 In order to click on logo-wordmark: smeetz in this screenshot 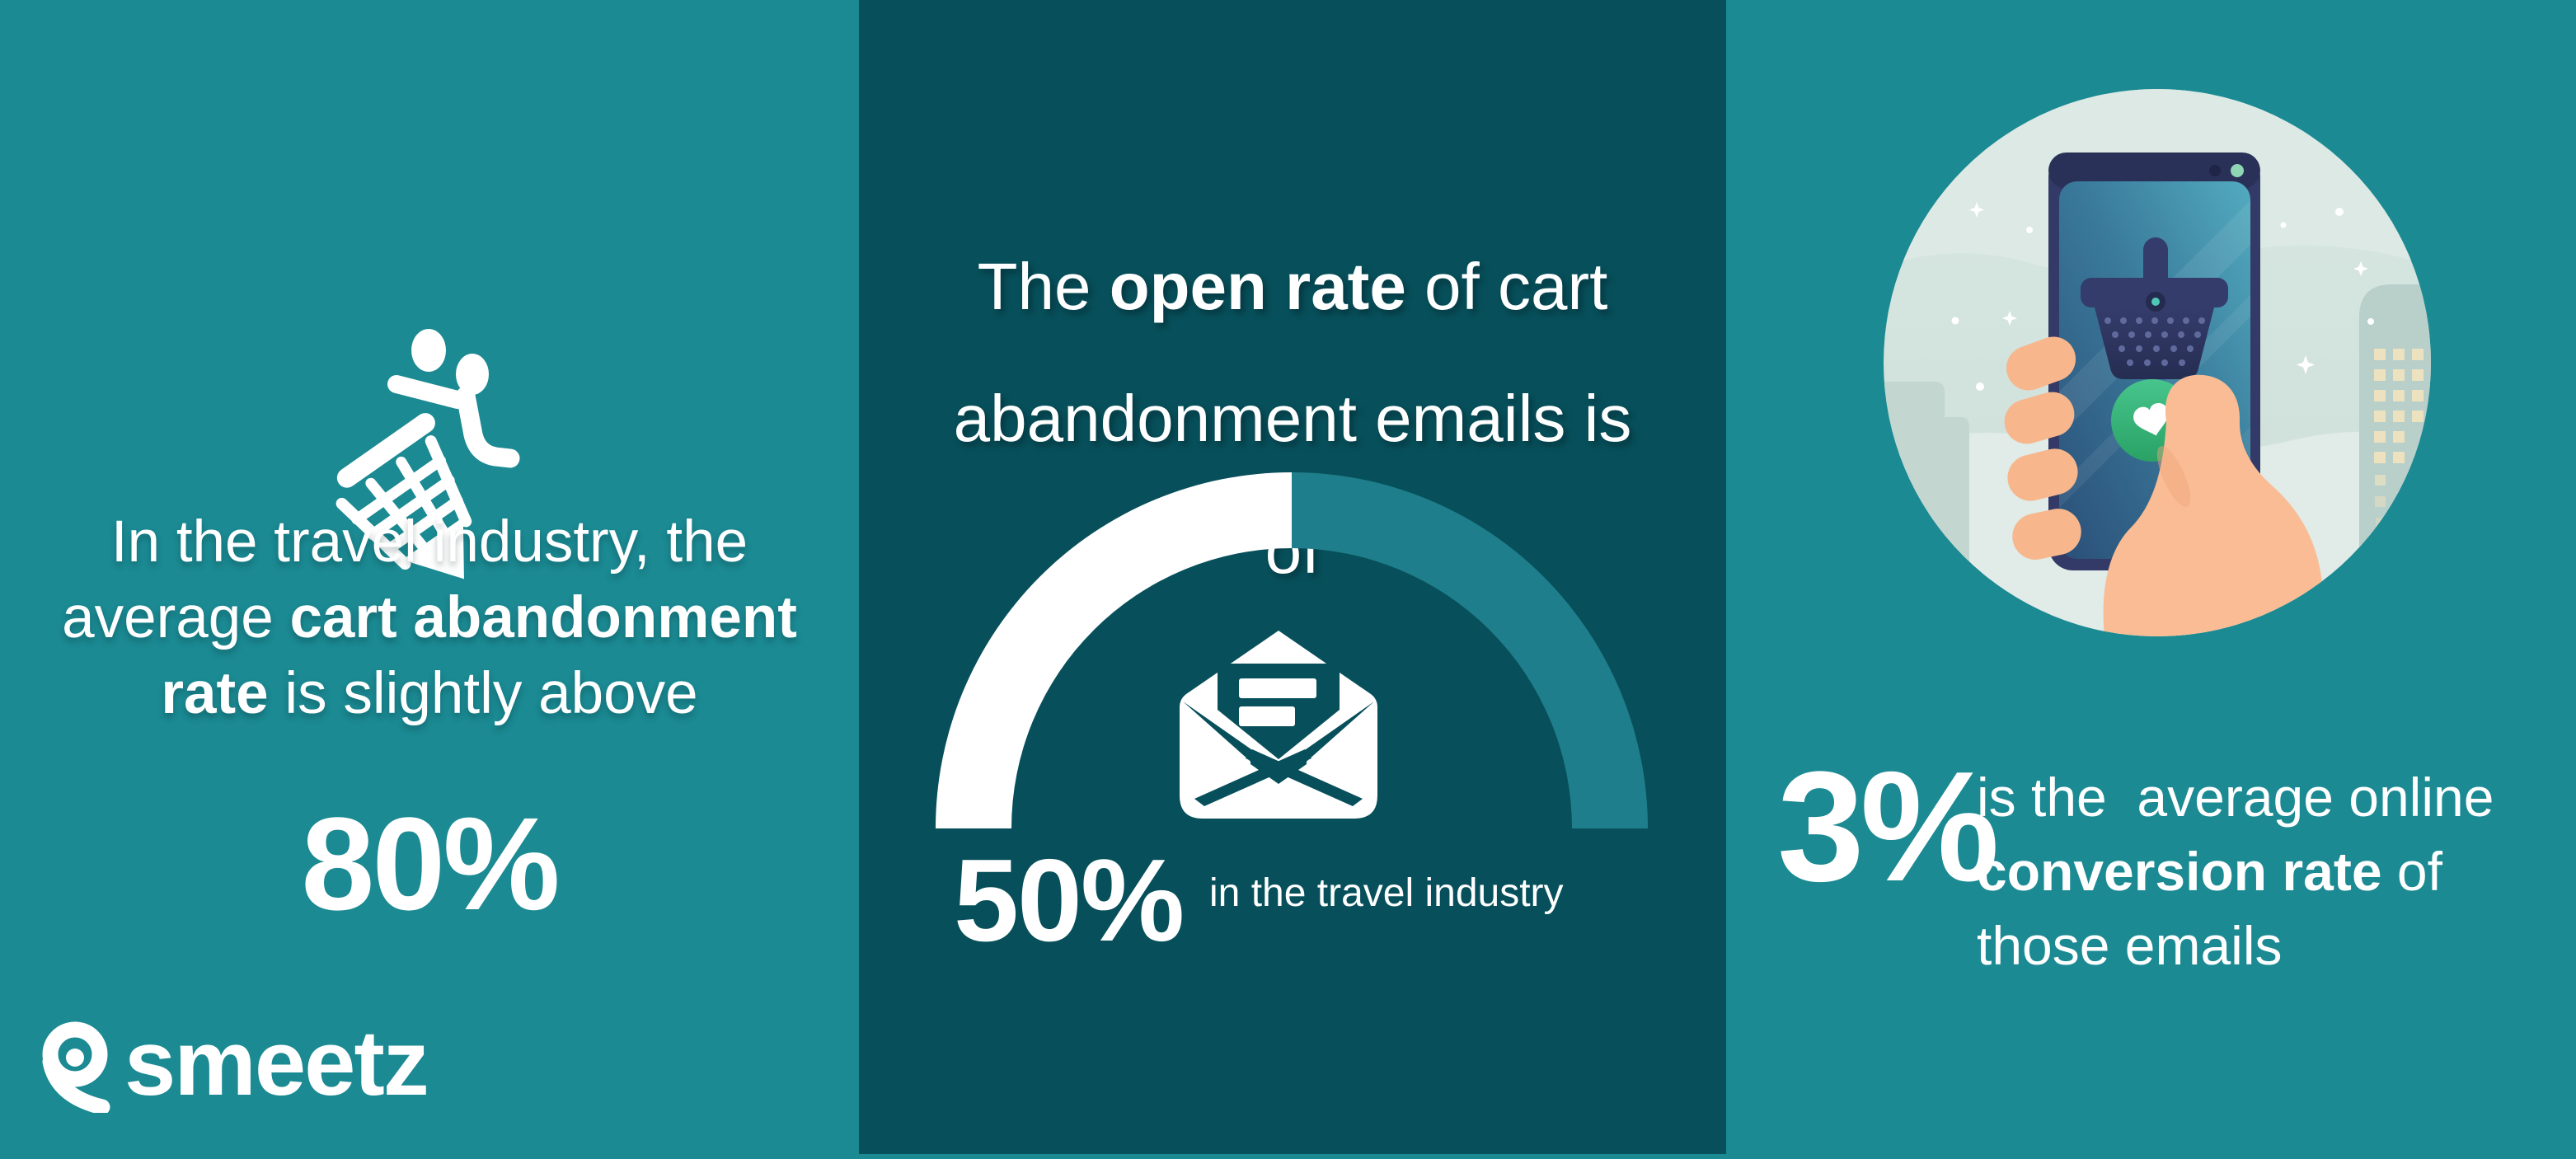, I will do `click(277, 1062)`.